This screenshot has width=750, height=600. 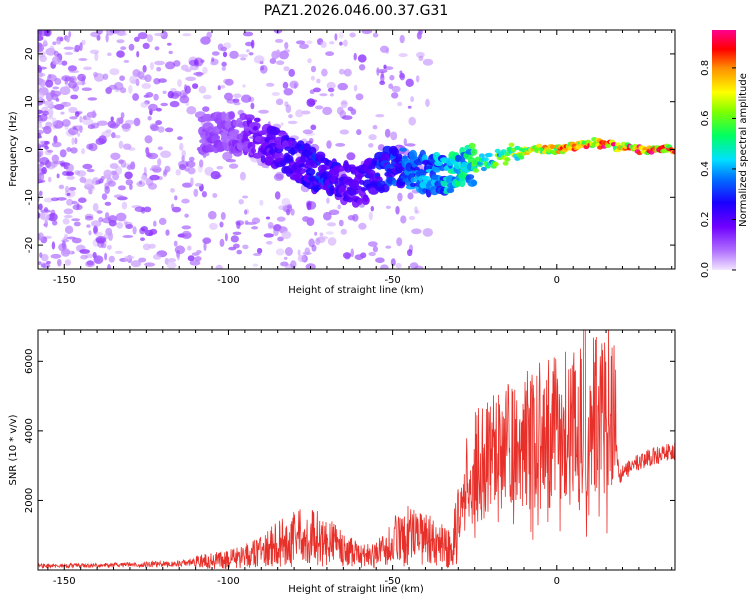 What do you see at coordinates (356, 11) in the screenshot?
I see `figure-title: PAZ1.2026.046.00.37.G31` at bounding box center [356, 11].